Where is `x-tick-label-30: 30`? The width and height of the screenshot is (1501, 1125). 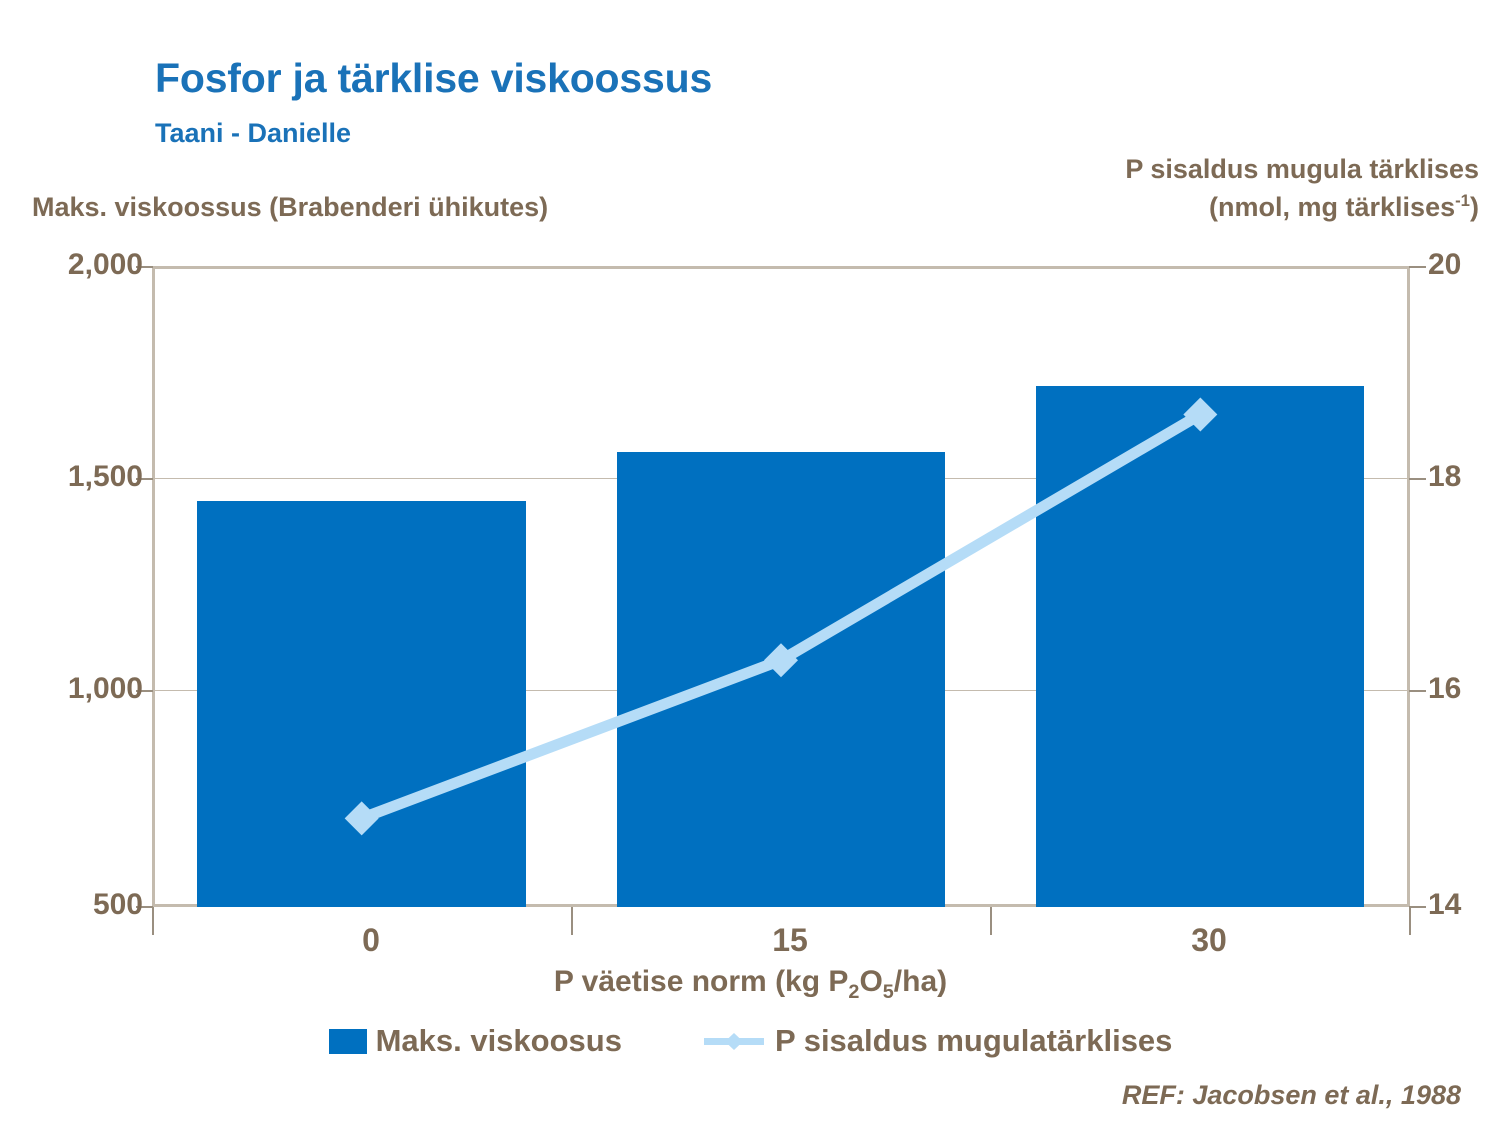
x-tick-label-30: 30 is located at coordinates (1209, 940).